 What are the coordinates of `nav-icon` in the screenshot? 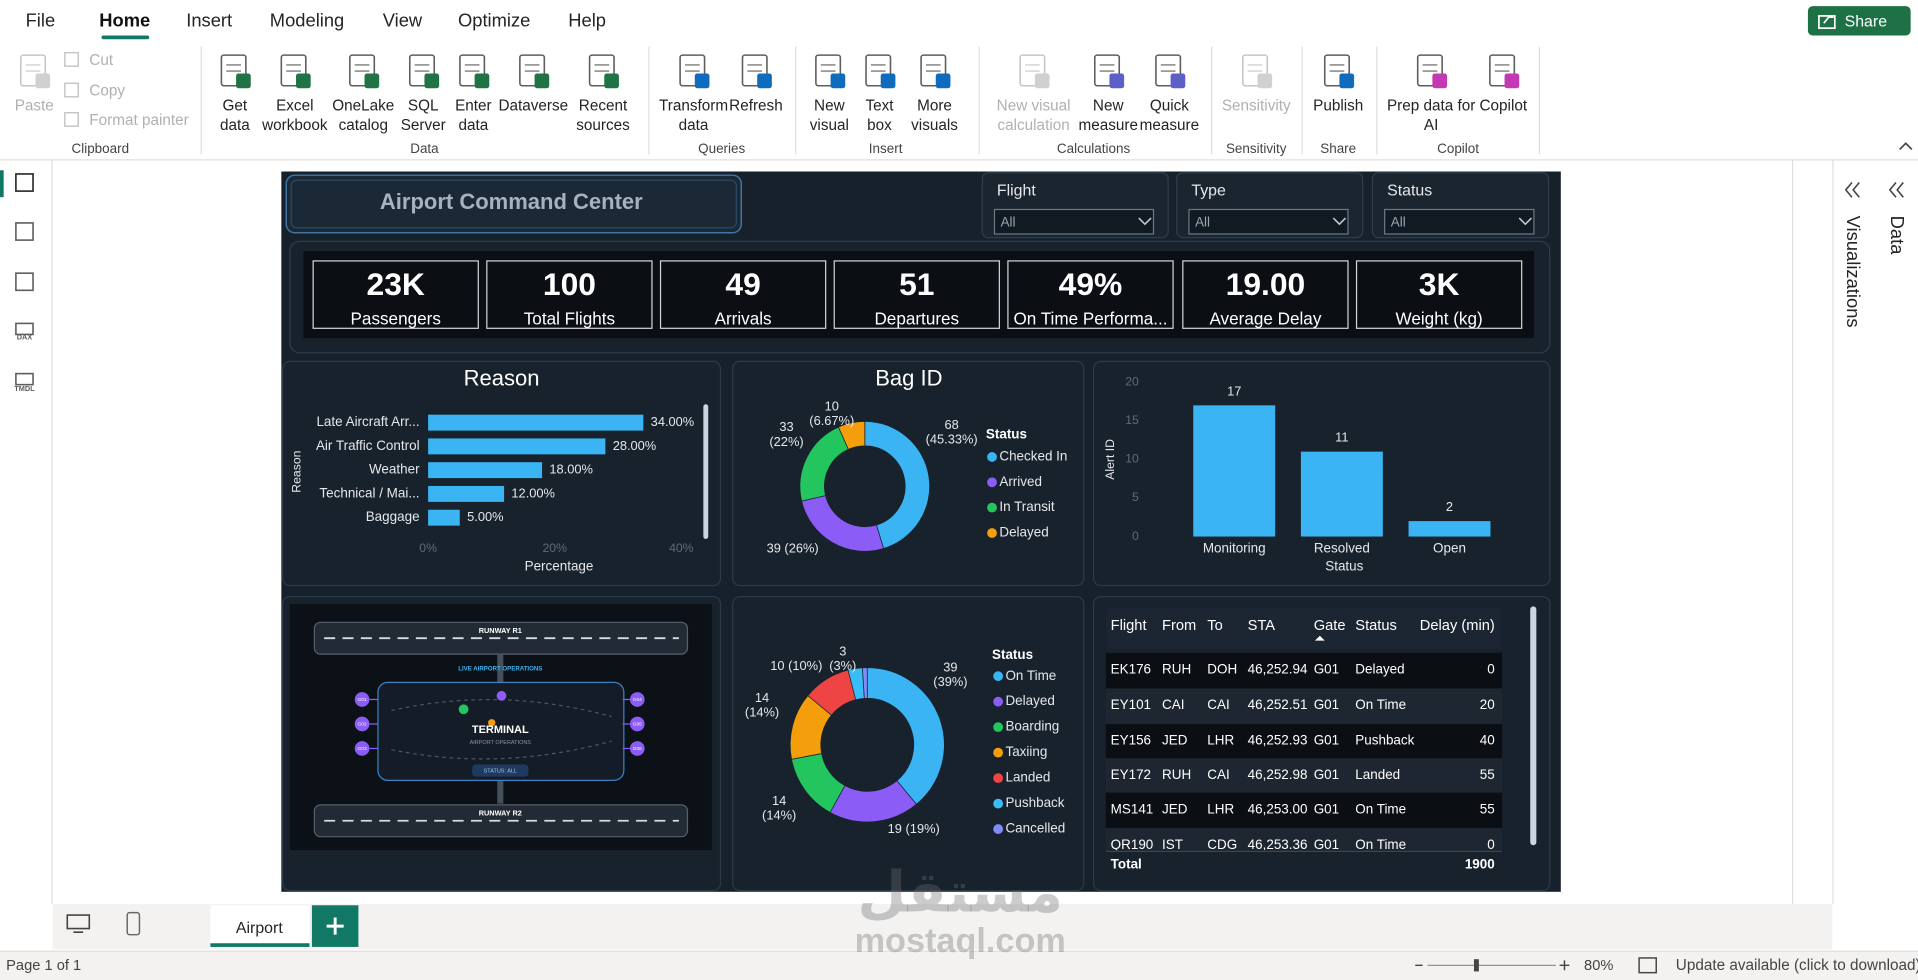 It's located at (24, 379).